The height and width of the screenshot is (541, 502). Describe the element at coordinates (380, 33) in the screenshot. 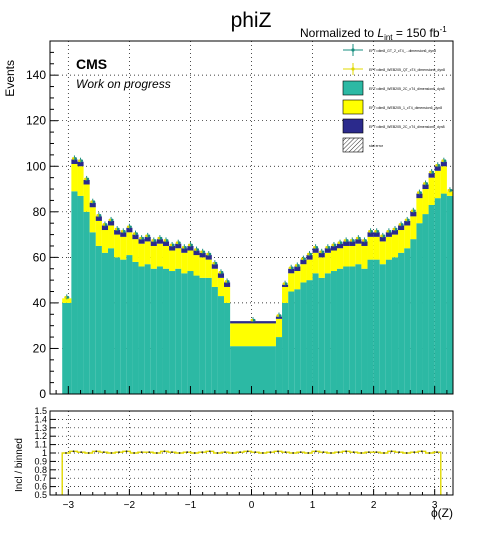

I see `norm-lumi-symbol: L` at that location.